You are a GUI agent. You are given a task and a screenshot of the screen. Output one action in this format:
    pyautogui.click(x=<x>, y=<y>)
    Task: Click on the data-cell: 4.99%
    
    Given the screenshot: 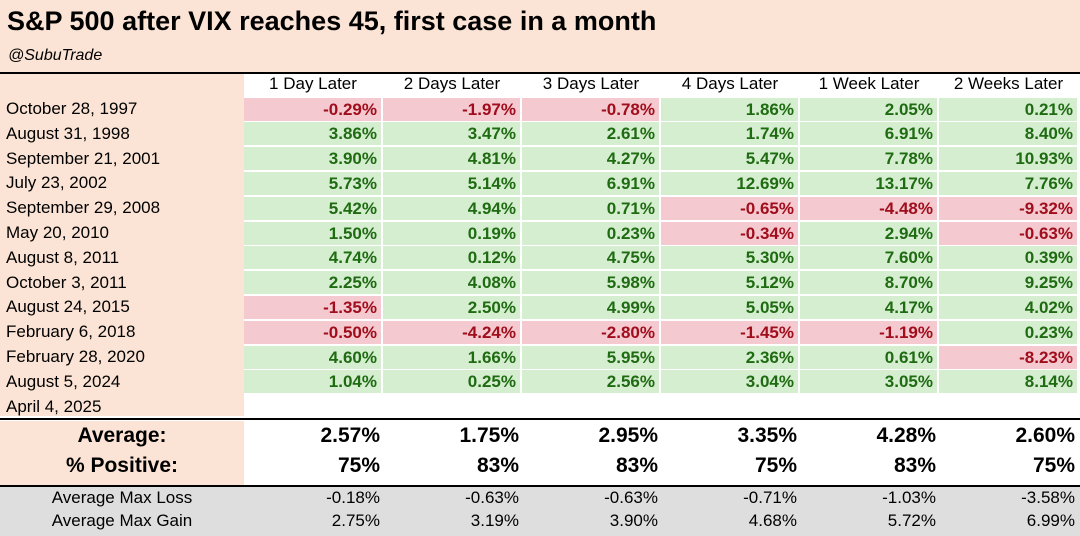 What is the action you would take?
    pyautogui.click(x=590, y=307)
    